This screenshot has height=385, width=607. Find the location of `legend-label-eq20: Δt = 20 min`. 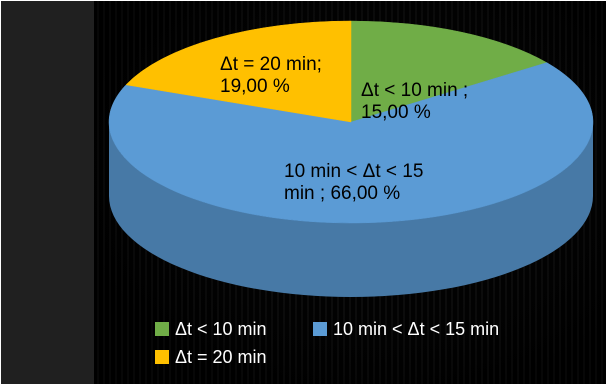

legend-label-eq20: Δt = 20 min is located at coordinates (221, 357).